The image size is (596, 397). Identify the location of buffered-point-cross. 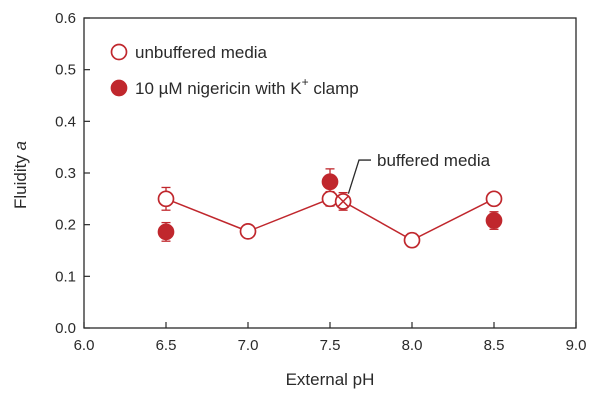
(343, 201).